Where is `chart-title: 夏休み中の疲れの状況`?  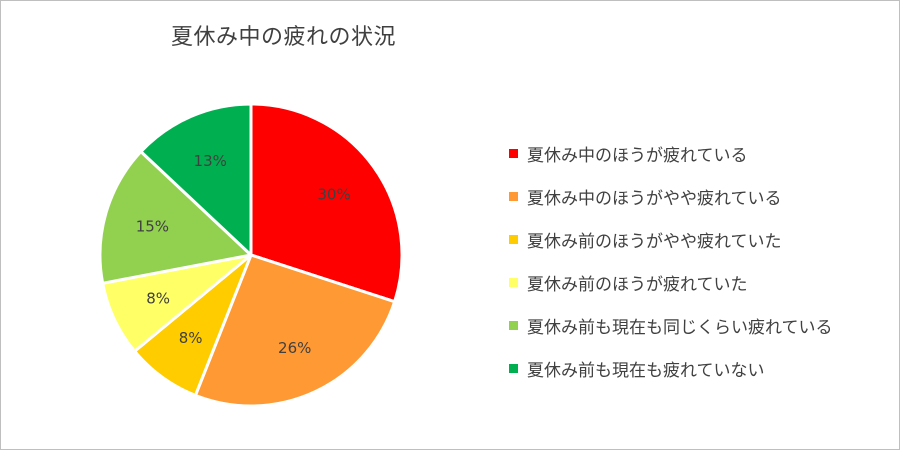
chart-title: 夏休み中の疲れの状況 is located at coordinates (284, 37).